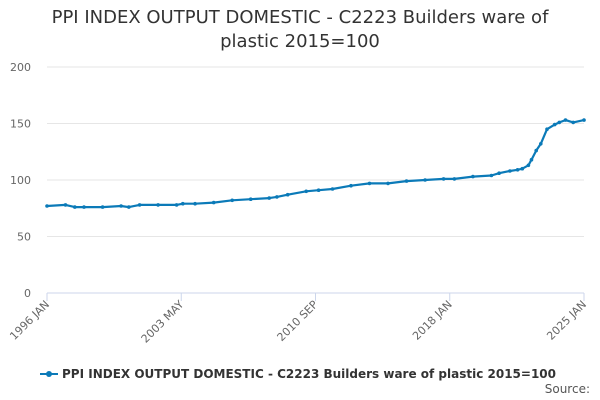  What do you see at coordinates (29, 320) in the screenshot?
I see `x-tick-label: 1996 JAN` at bounding box center [29, 320].